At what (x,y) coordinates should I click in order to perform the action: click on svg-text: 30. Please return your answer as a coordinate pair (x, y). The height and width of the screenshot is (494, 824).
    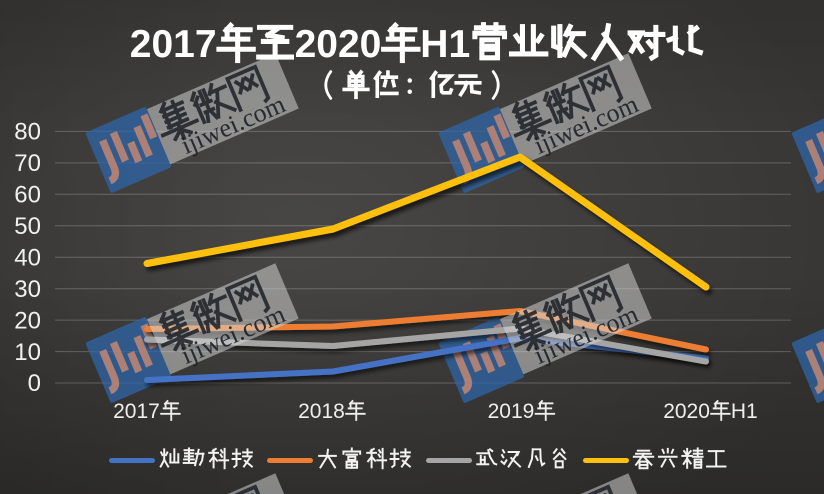
    Looking at the image, I should click on (27, 289).